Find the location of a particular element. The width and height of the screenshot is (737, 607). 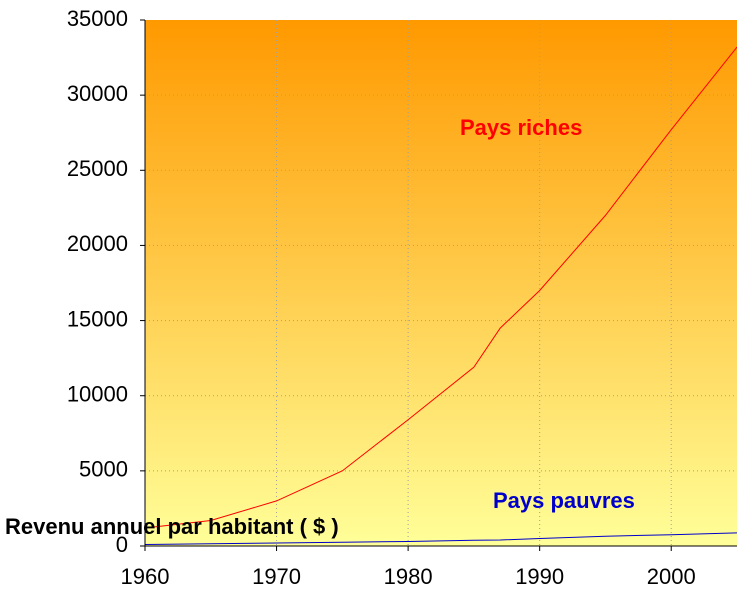

y-tick-label: 30000 is located at coordinates (97, 93).